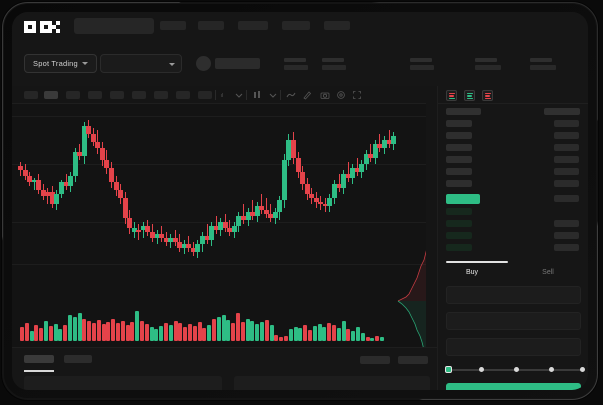  I want to click on order-total-input, so click(513, 347).